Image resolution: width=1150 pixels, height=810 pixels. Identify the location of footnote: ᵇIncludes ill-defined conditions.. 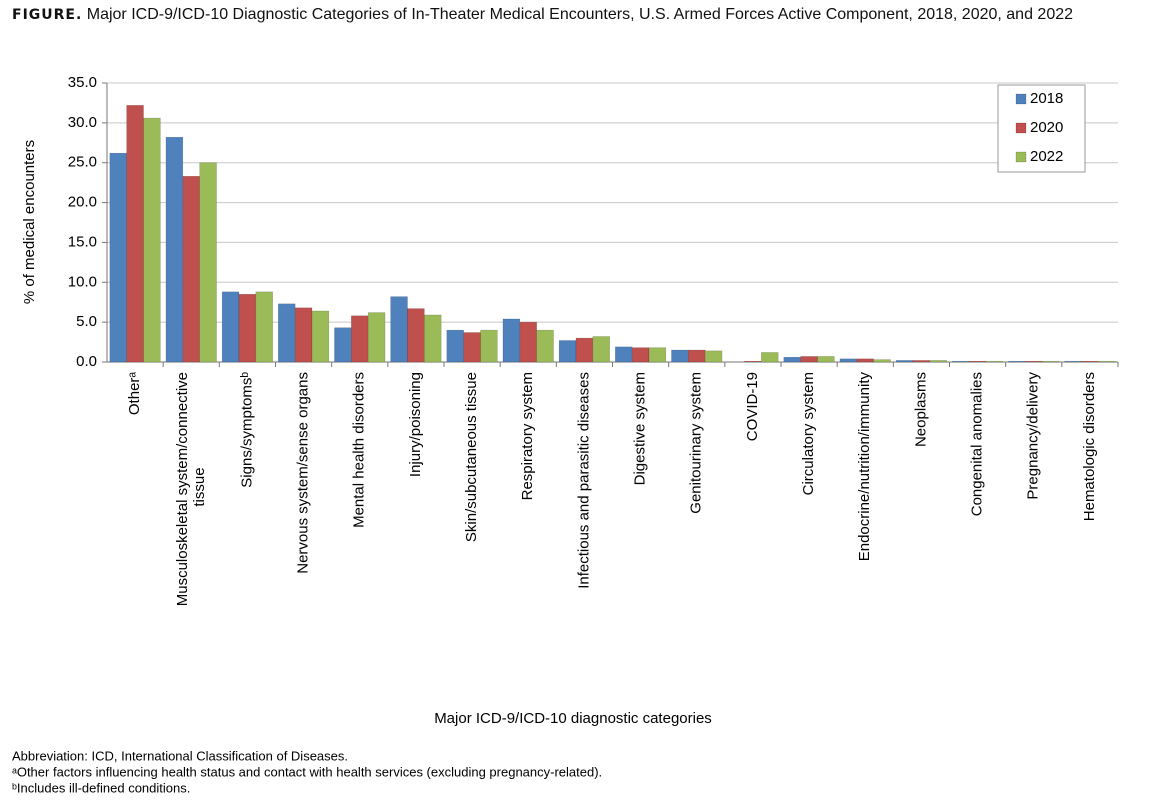
(101, 787).